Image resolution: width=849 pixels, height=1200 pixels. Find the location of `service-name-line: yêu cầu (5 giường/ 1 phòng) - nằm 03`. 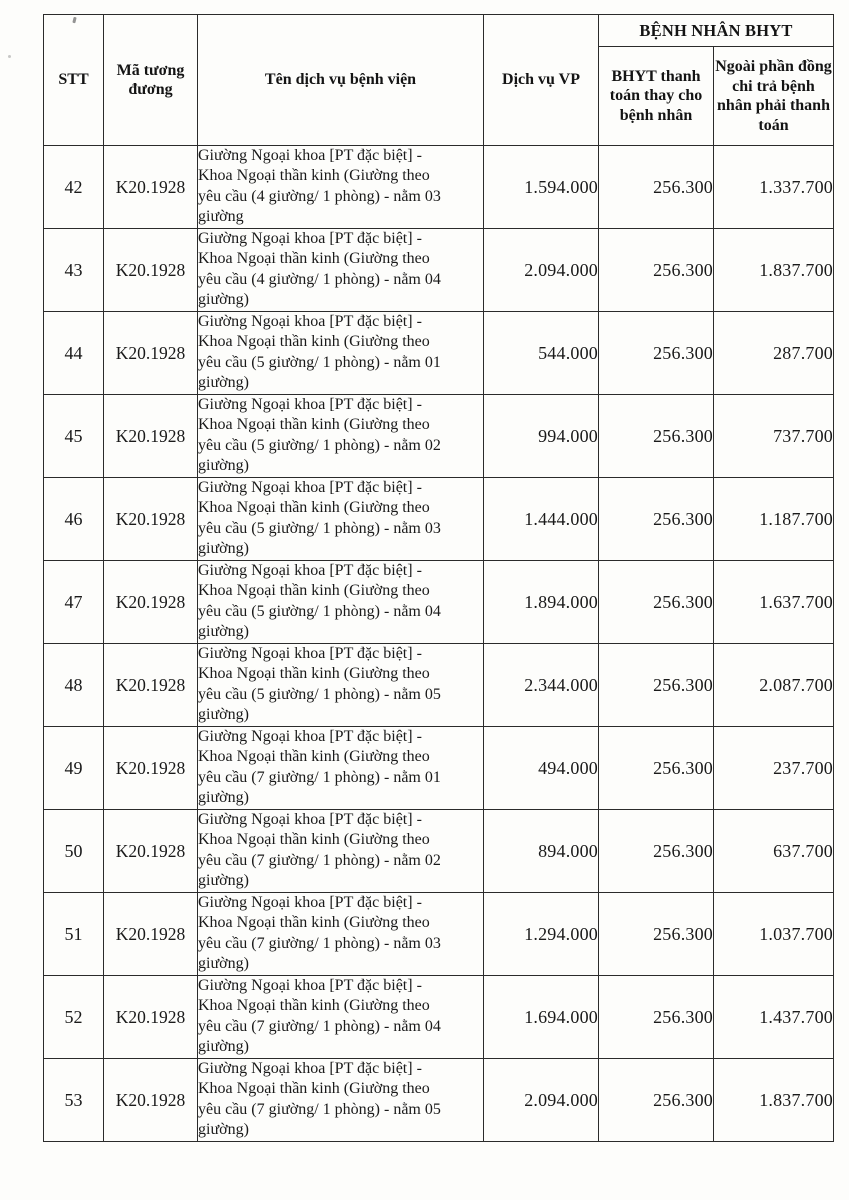

service-name-line: yêu cầu (5 giường/ 1 phòng) - nằm 03 is located at coordinates (319, 528).